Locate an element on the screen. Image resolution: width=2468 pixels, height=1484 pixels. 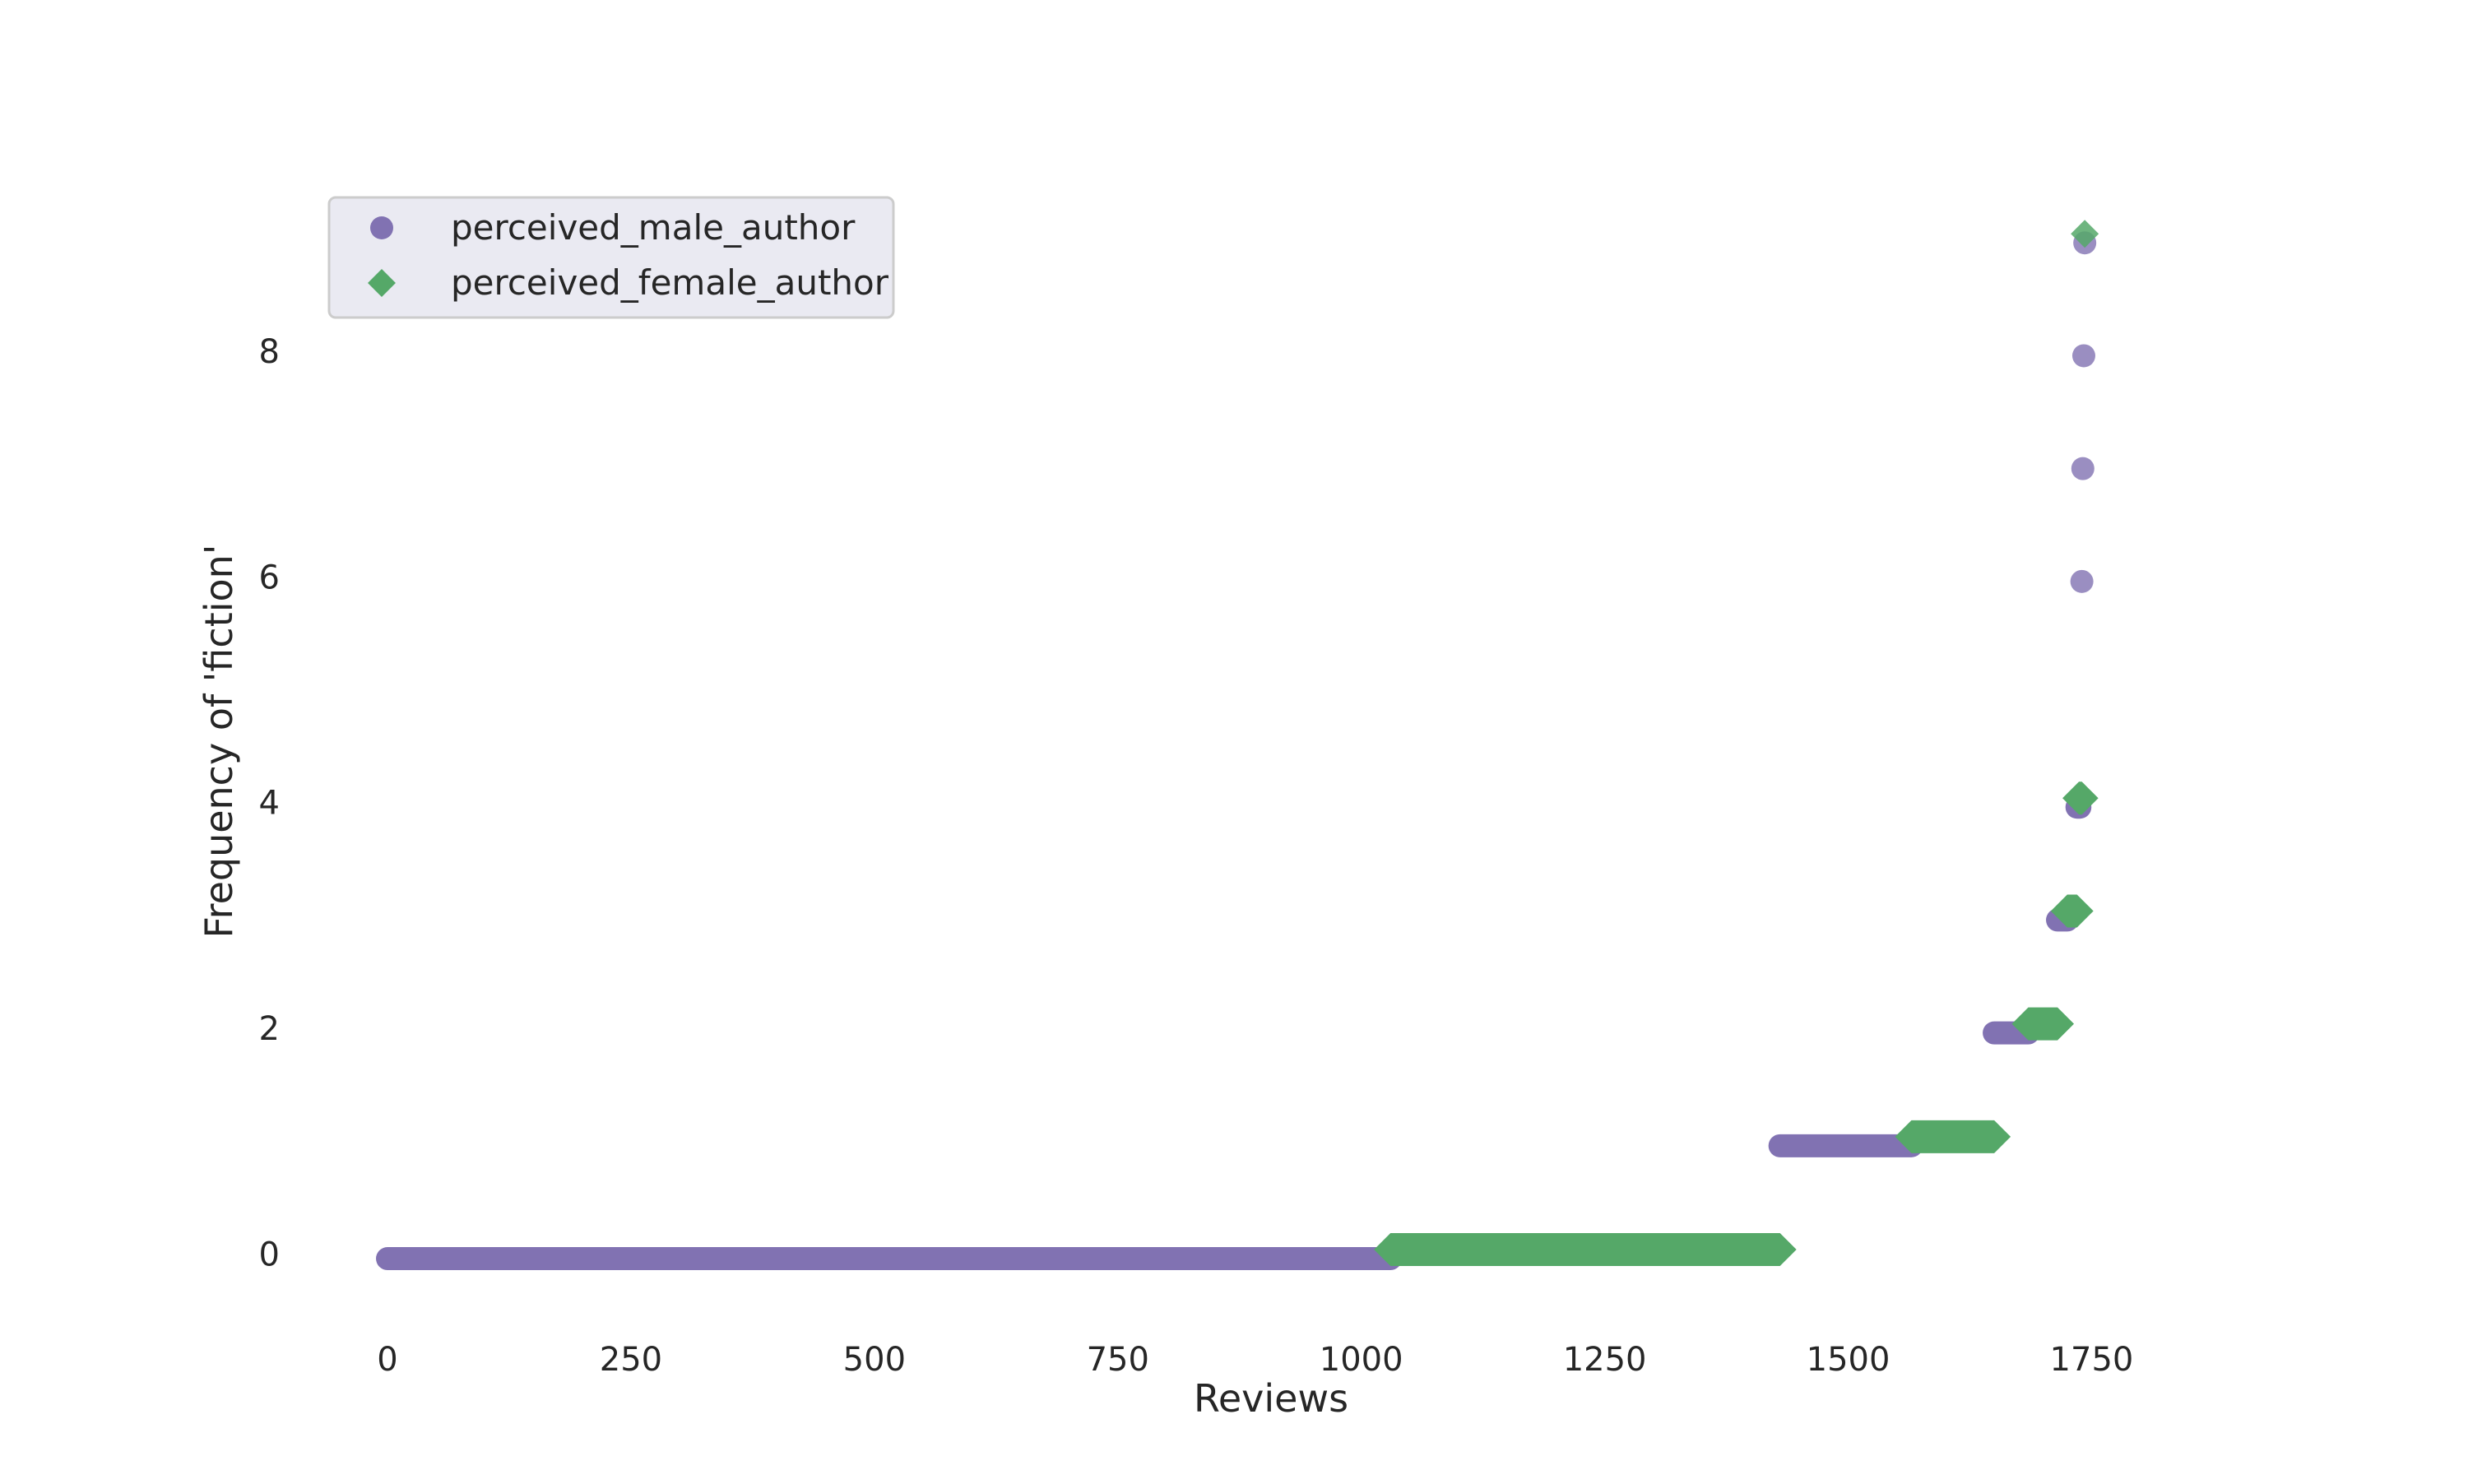
x-tick-label: 1250 is located at coordinates (1605, 1360).